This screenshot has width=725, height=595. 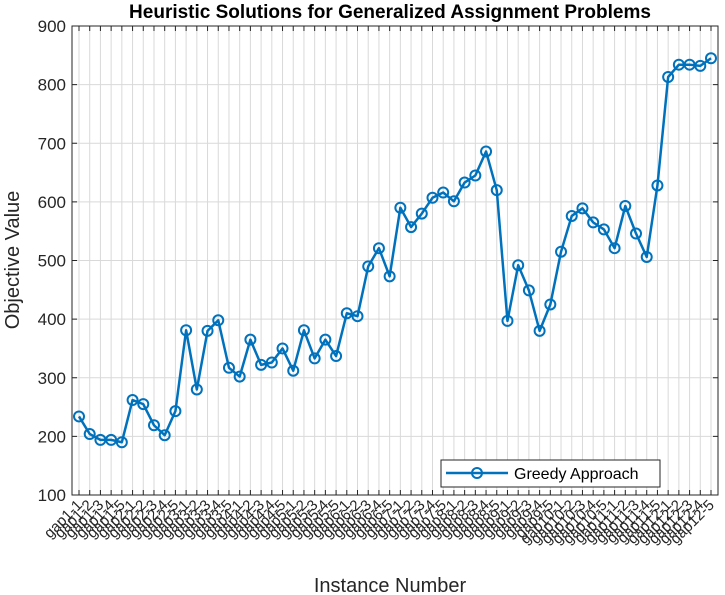 I want to click on x-axis-label: Instance Number, so click(x=390, y=585).